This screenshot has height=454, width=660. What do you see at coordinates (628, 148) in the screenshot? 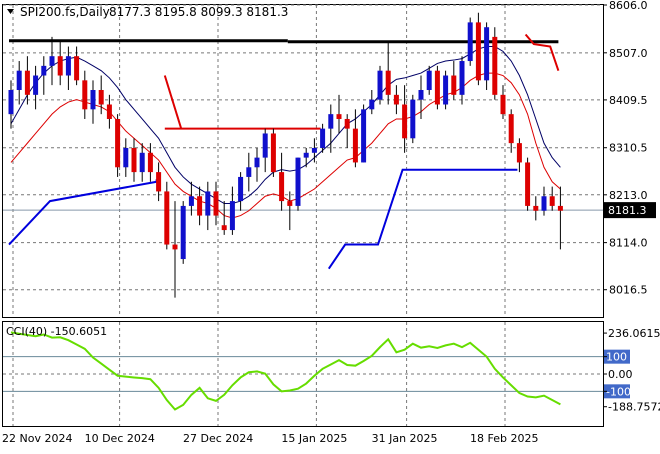
I see `y-tick-label: 8310.5` at bounding box center [628, 148].